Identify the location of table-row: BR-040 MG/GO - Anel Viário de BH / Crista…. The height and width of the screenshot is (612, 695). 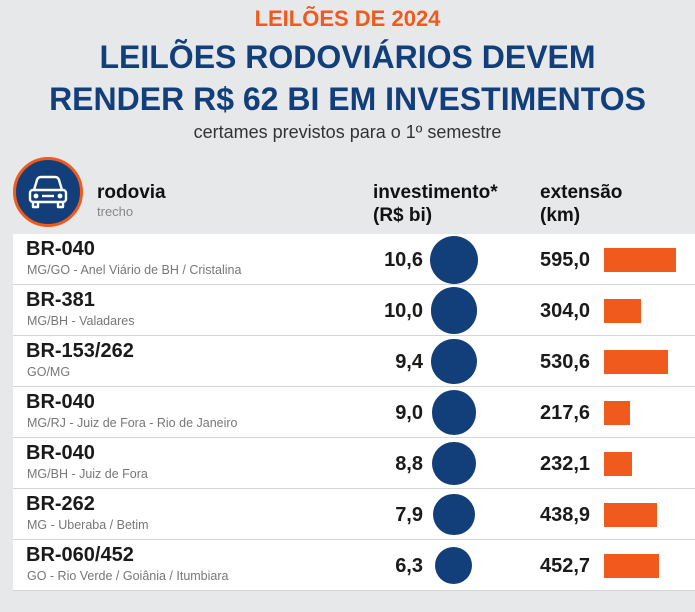
(354, 259).